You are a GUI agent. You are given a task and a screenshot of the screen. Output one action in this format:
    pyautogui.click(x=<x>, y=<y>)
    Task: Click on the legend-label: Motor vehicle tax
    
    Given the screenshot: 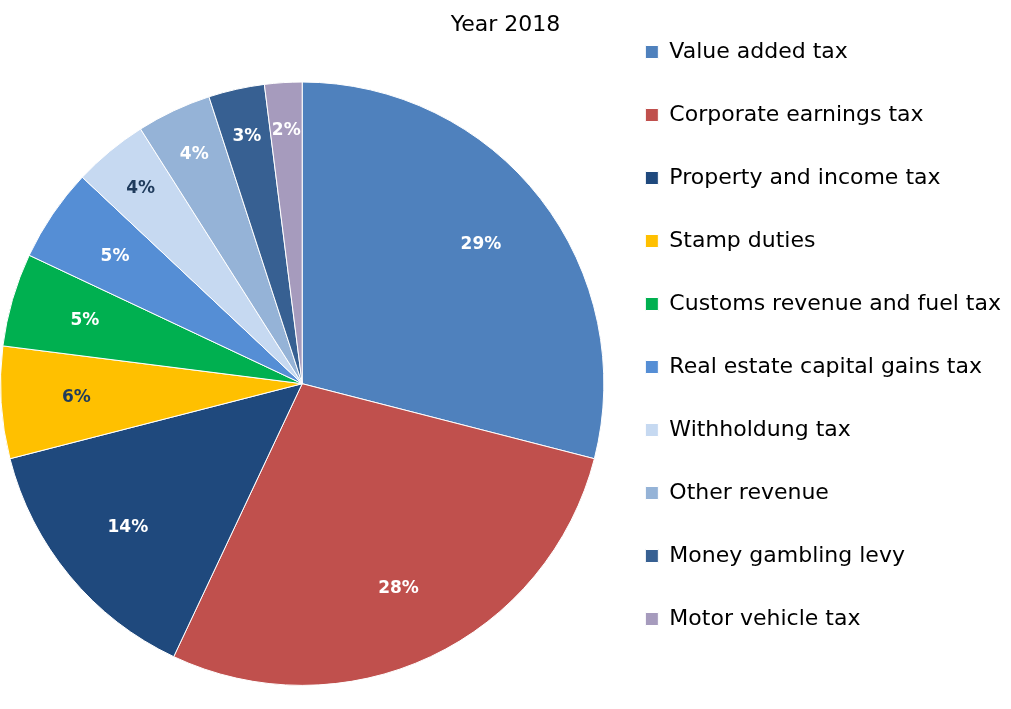 What is the action you would take?
    pyautogui.click(x=765, y=617)
    